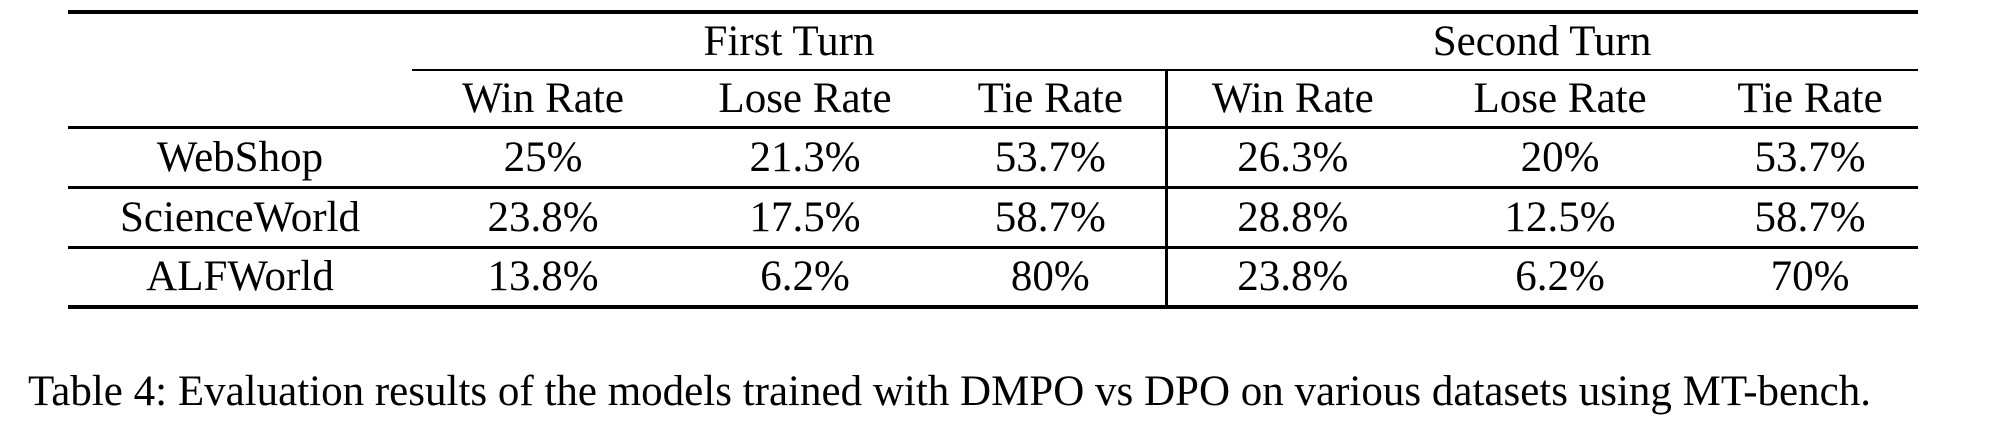  Describe the element at coordinates (1051, 99) in the screenshot. I see `col-header-tie-rate-1: Tie Rate` at that location.